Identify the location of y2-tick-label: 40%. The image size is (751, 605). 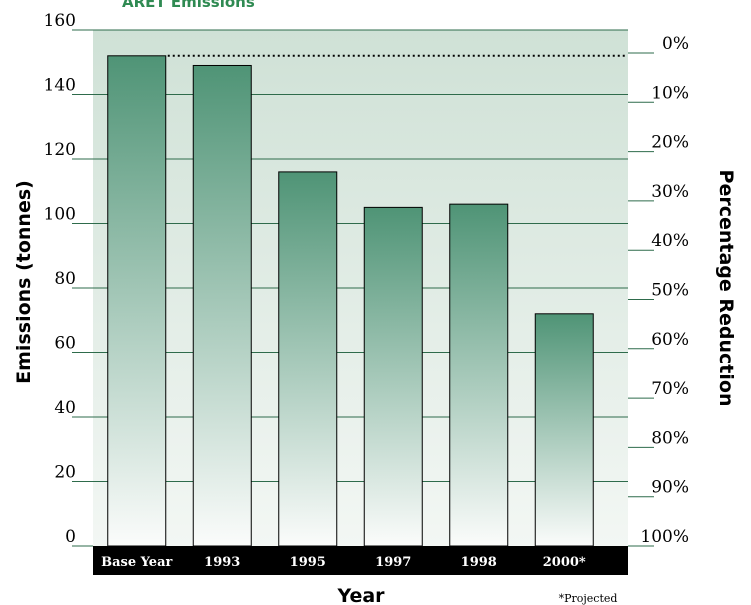
(670, 241).